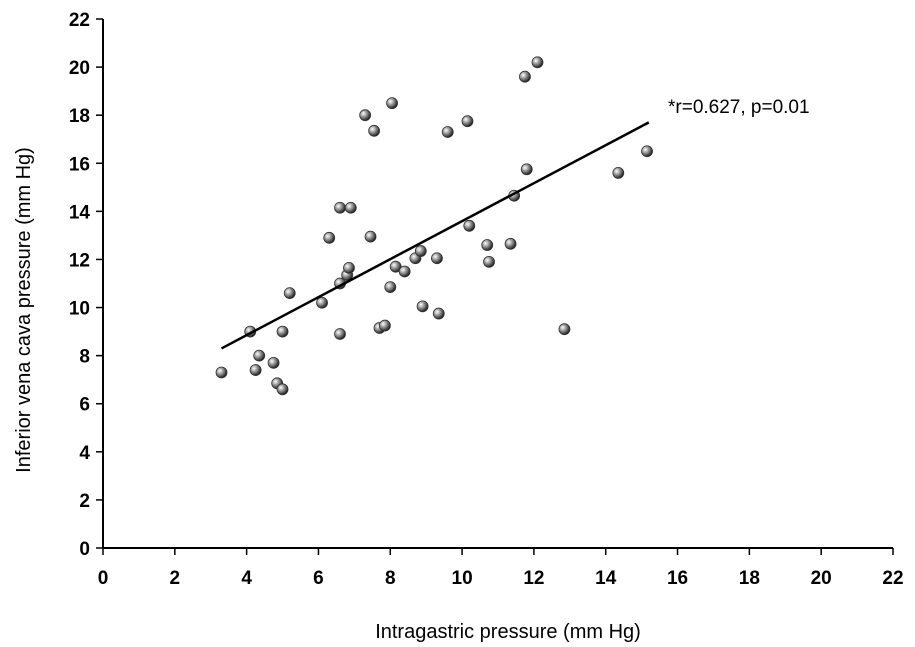 The image size is (915, 647). What do you see at coordinates (79, 164) in the screenshot?
I see `y-tick-label: 16` at bounding box center [79, 164].